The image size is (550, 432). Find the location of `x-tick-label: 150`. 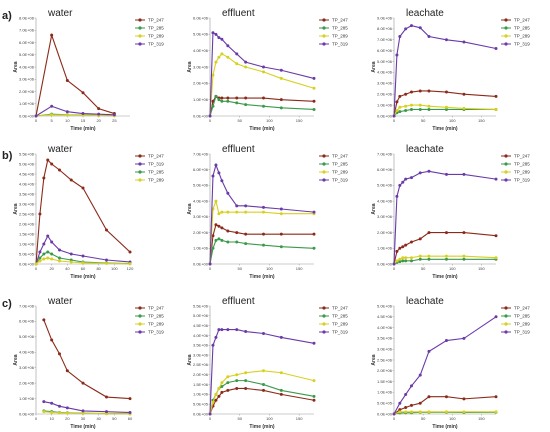

x-tick-label: 150 is located at coordinates (481, 268).